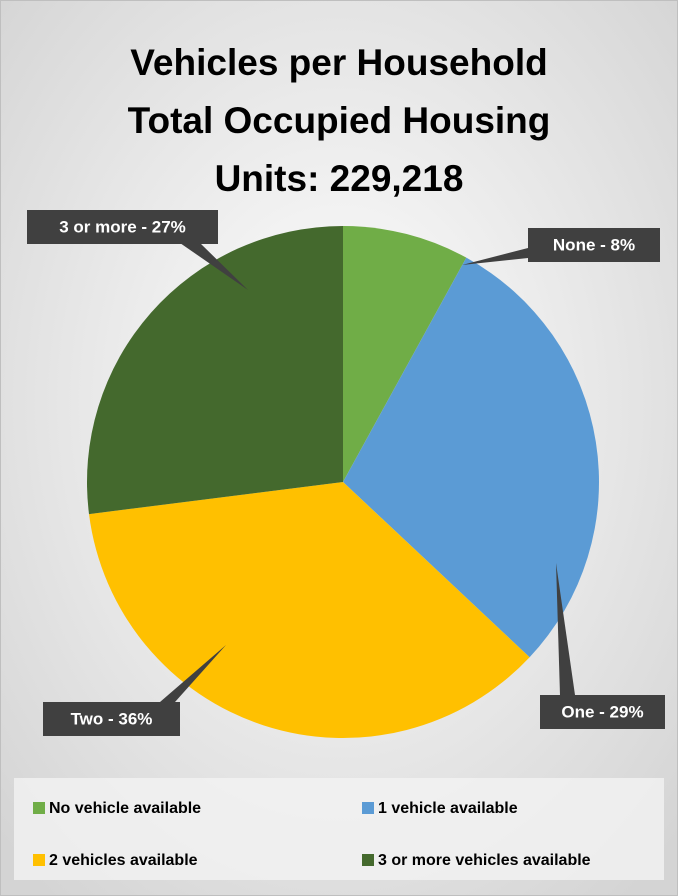 The image size is (678, 896). Describe the element at coordinates (338, 62) in the screenshot. I see `chart-title: Vehicles per Household` at that location.